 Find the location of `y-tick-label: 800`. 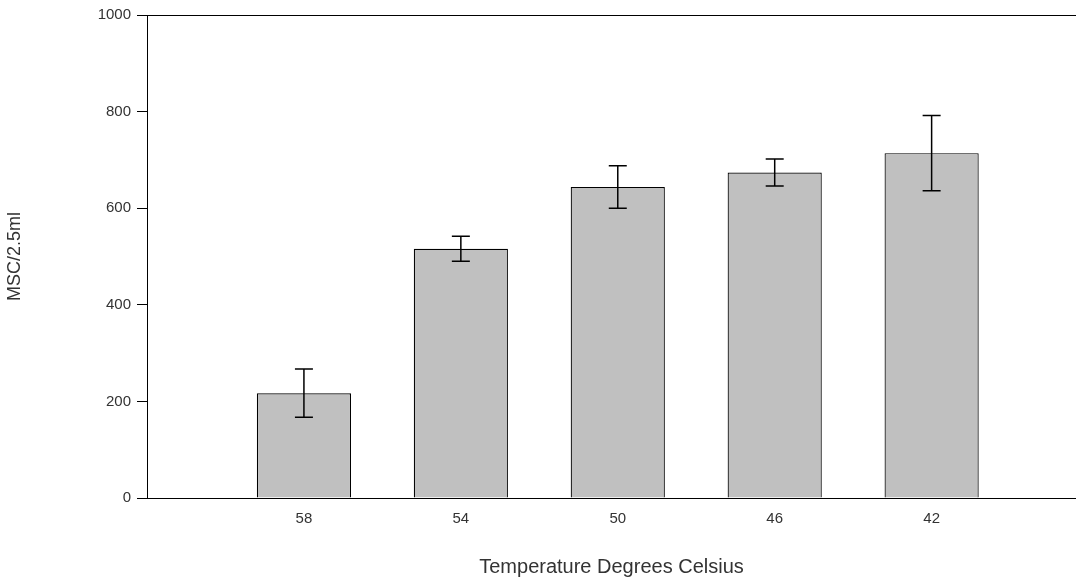

y-tick-label: 800 is located at coordinates (118, 110).